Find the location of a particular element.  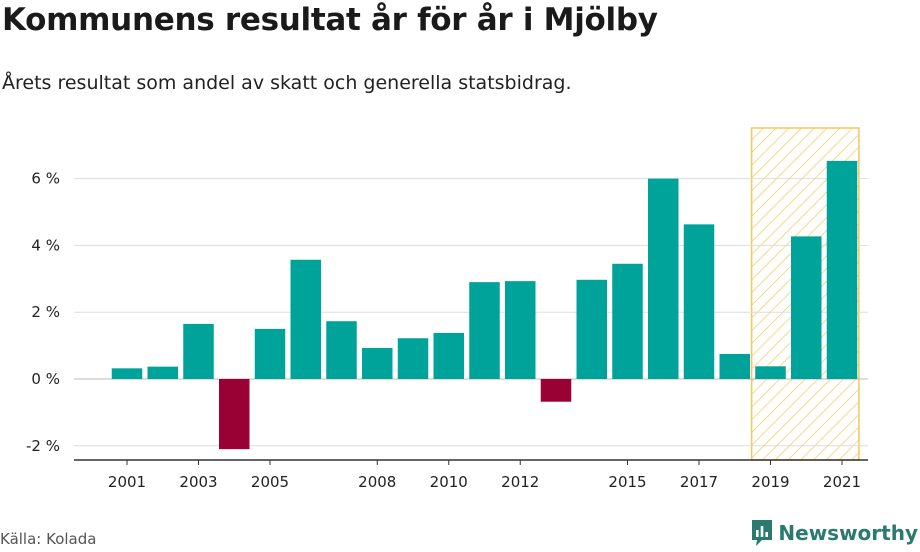

y-tick-label: 2 % is located at coordinates (45, 312).